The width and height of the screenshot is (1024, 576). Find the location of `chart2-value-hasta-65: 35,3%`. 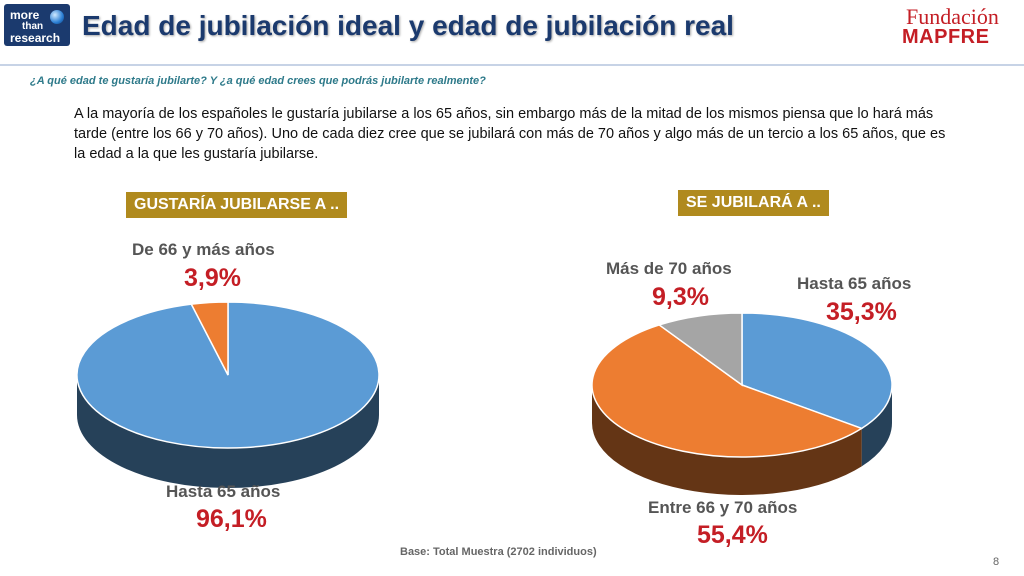

chart2-value-hasta-65: 35,3% is located at coordinates (861, 312).